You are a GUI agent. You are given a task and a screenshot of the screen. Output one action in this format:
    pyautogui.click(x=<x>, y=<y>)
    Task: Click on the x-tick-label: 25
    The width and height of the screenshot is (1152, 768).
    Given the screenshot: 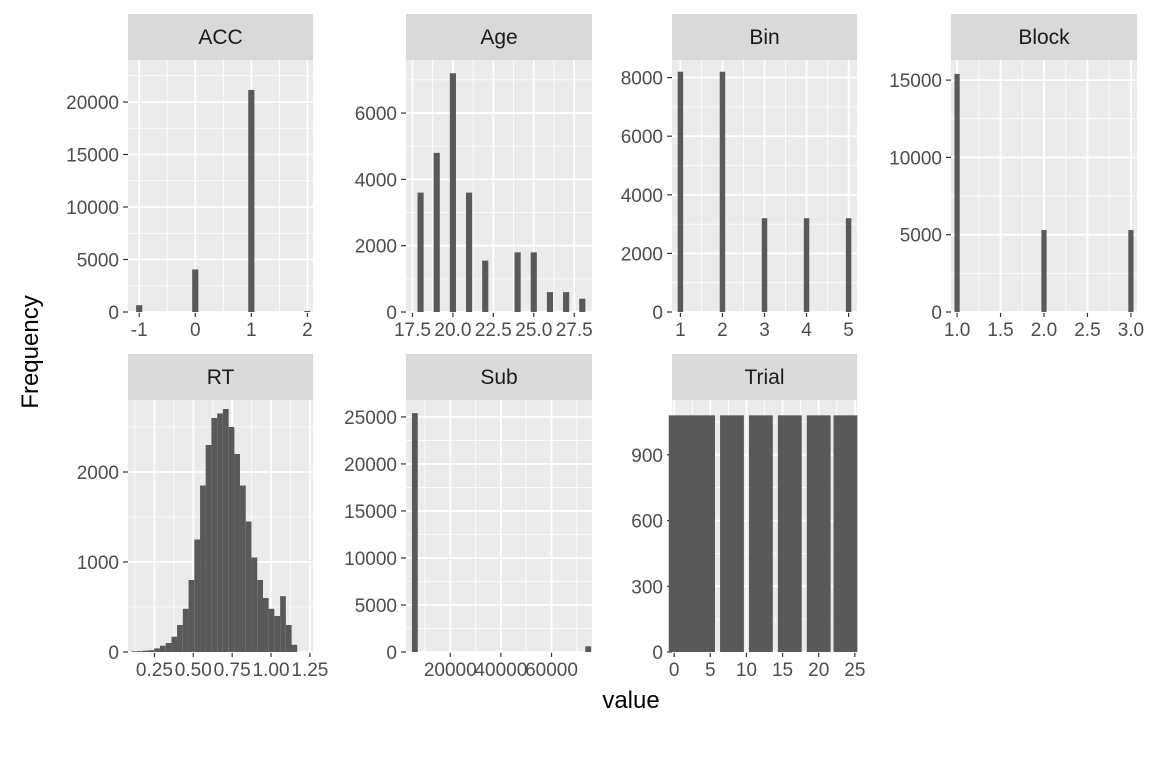 What is the action you would take?
    pyautogui.click(x=854, y=670)
    